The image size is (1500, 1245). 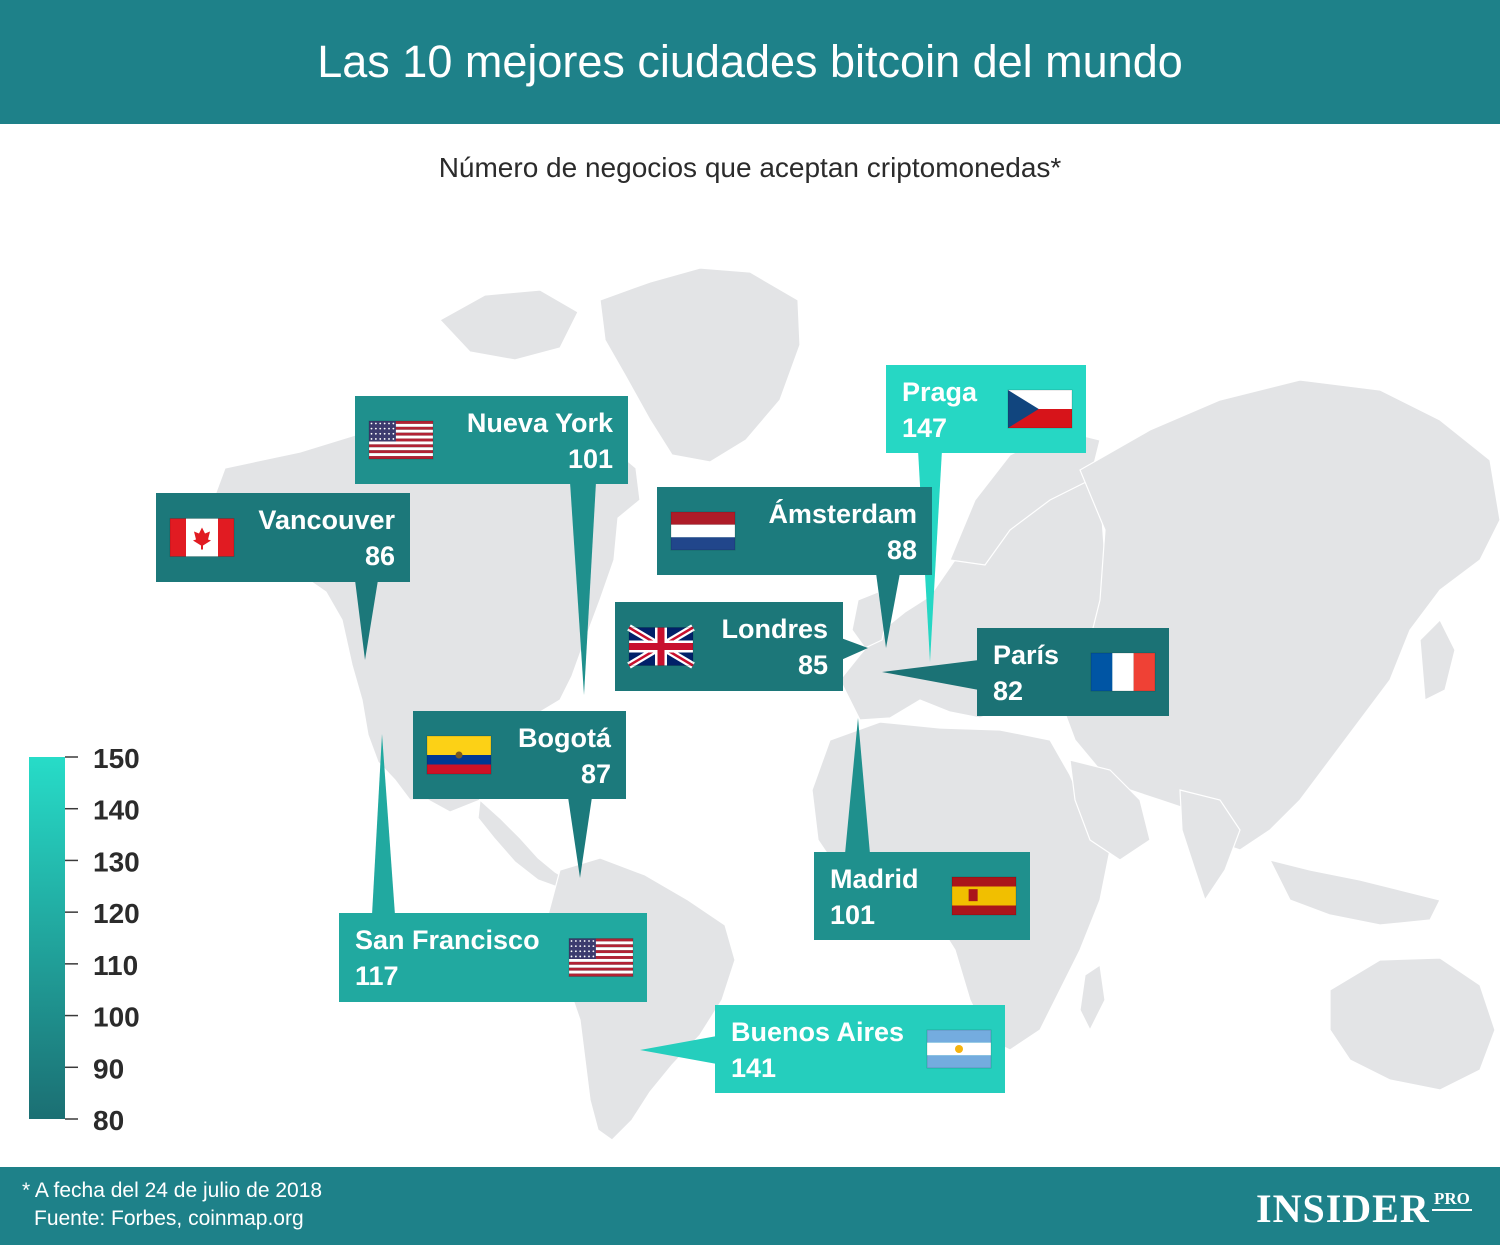 I want to click on legend-tick-label: 80, so click(x=108, y=1120).